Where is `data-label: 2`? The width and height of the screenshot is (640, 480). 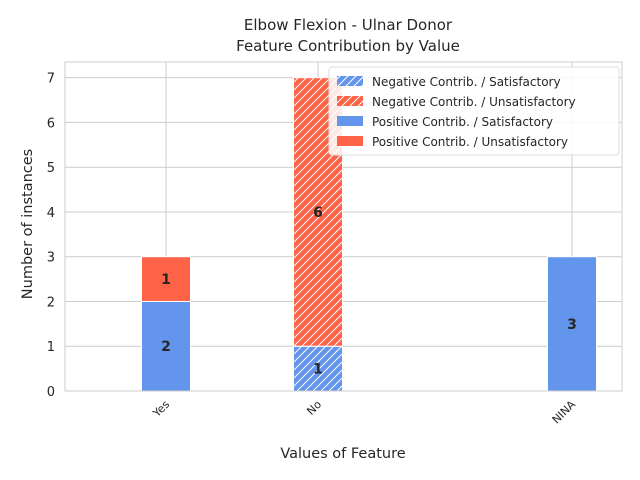 data-label: 2 is located at coordinates (166, 347).